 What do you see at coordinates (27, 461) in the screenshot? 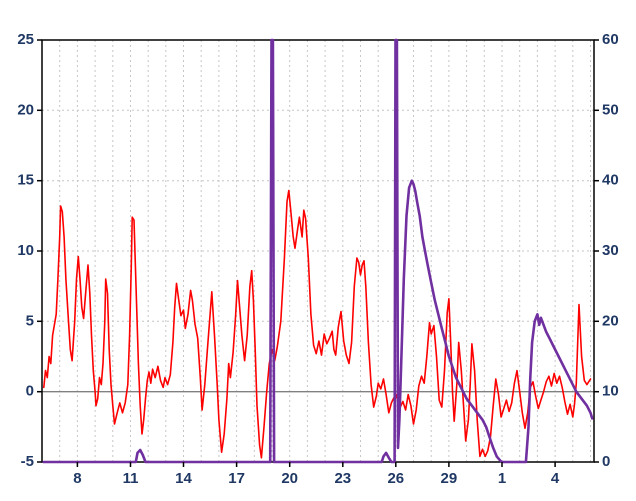
I see `left-axis-tick-label: -5` at bounding box center [27, 461].